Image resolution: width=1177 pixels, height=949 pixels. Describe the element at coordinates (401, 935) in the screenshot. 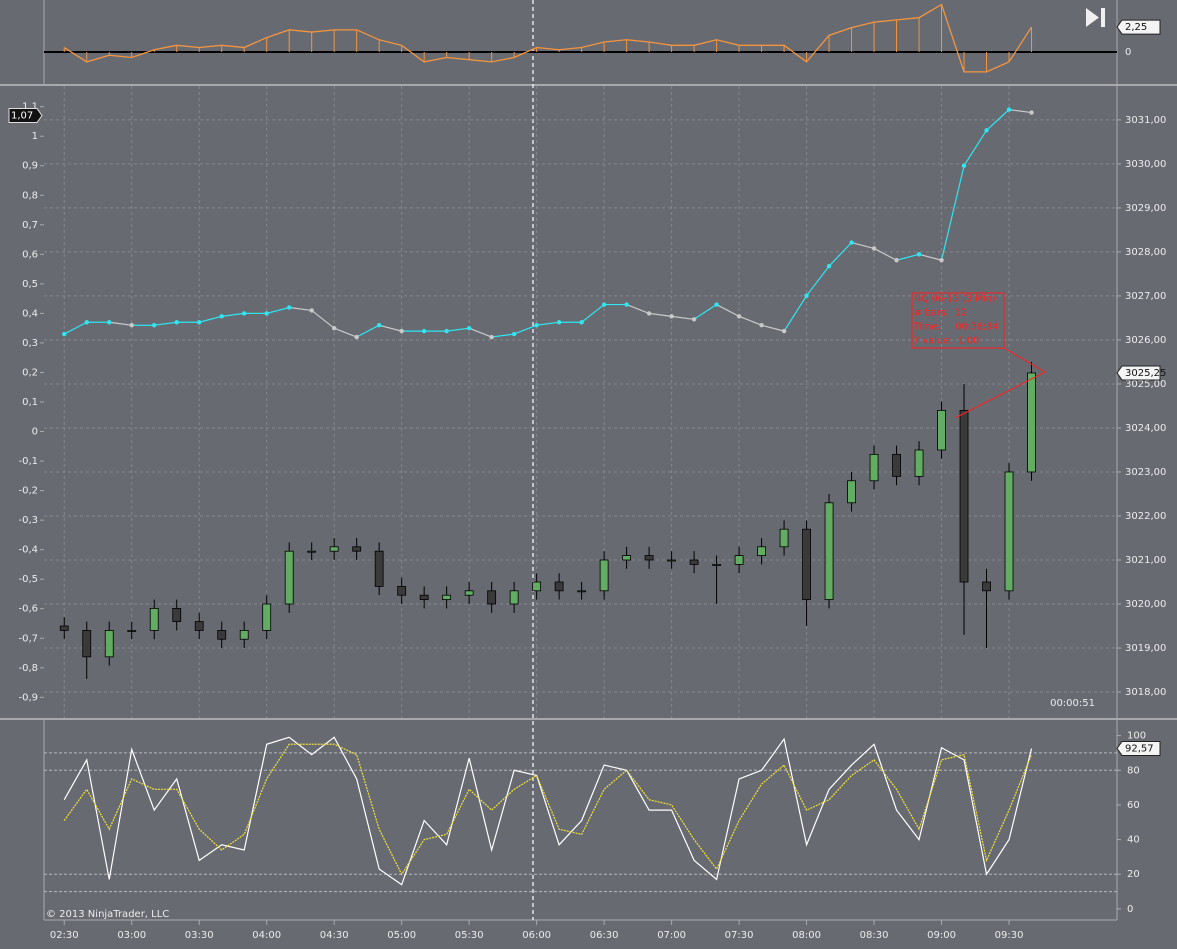

I see `x-tick-label: 05:00` at that location.